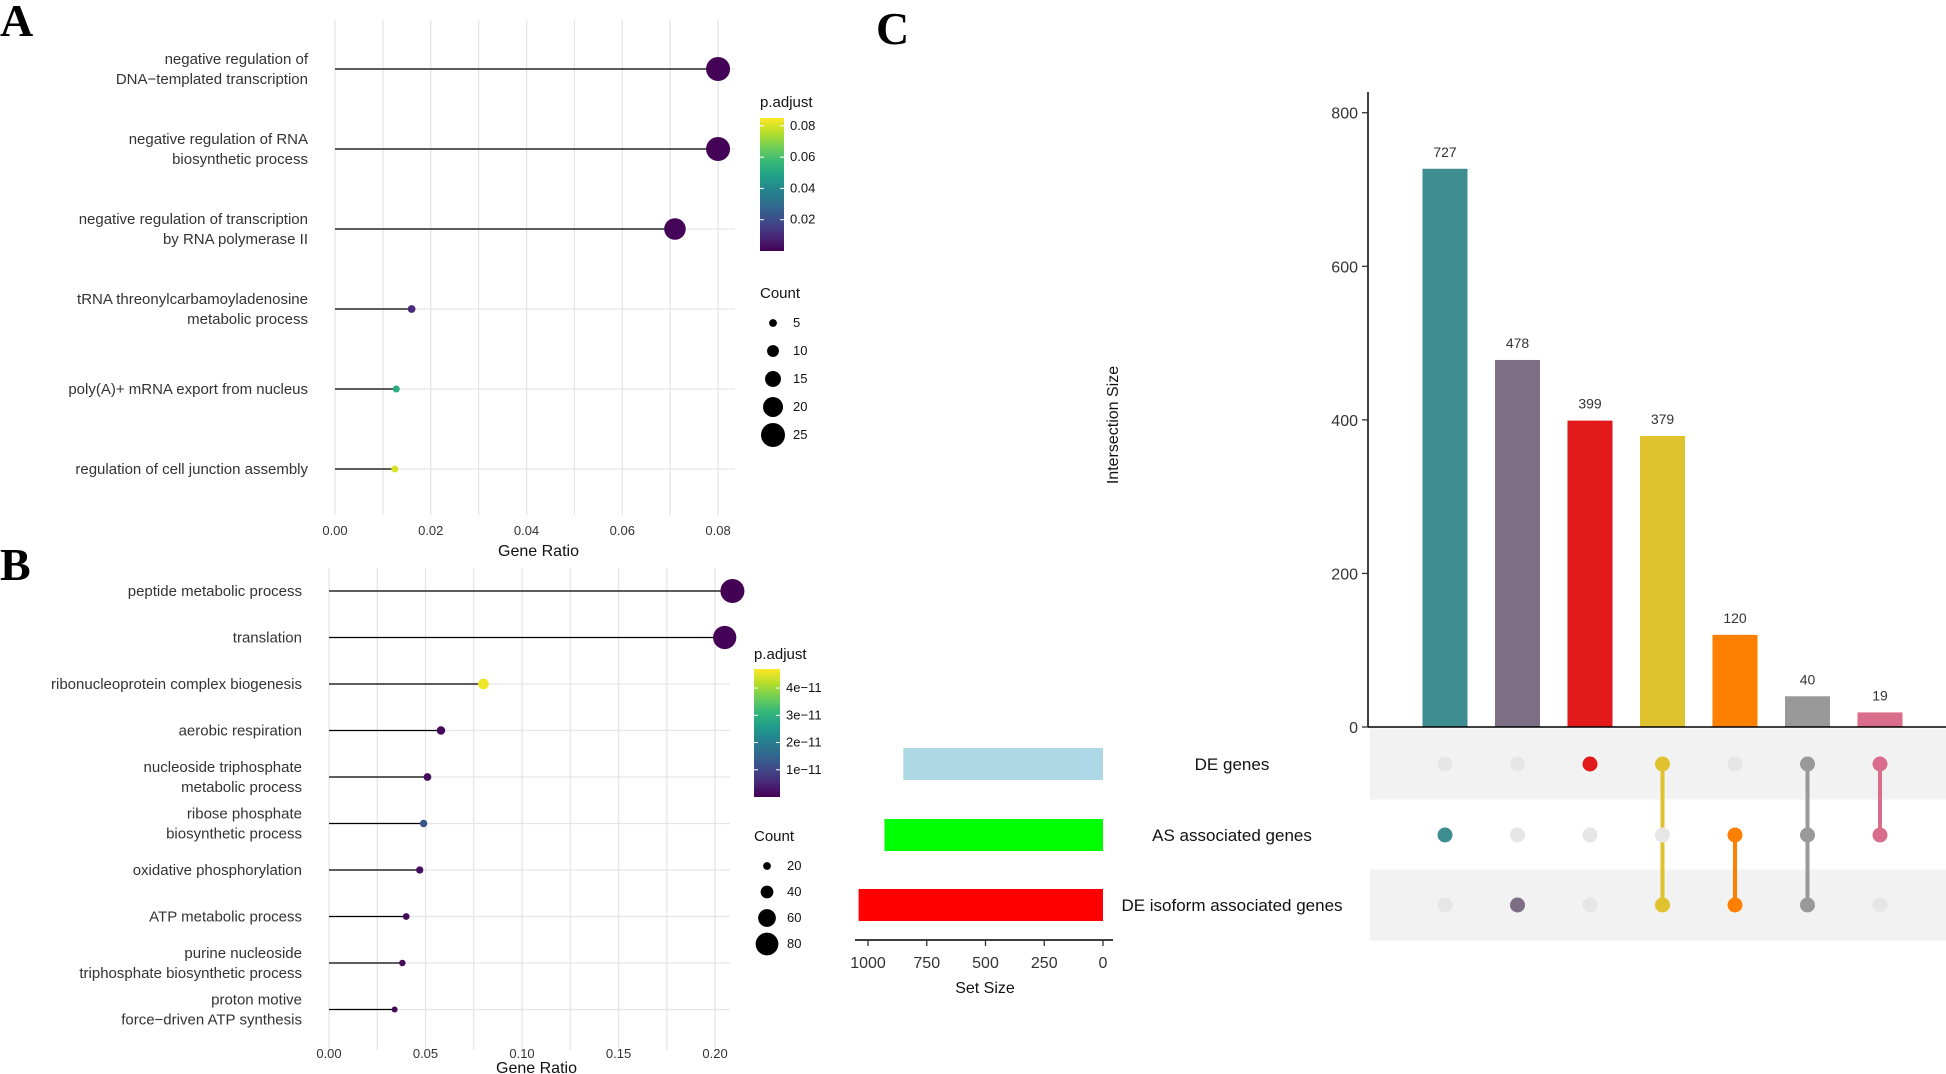 The image size is (1946, 1074). What do you see at coordinates (15, 564) in the screenshot?
I see `panel-label-b: B` at bounding box center [15, 564].